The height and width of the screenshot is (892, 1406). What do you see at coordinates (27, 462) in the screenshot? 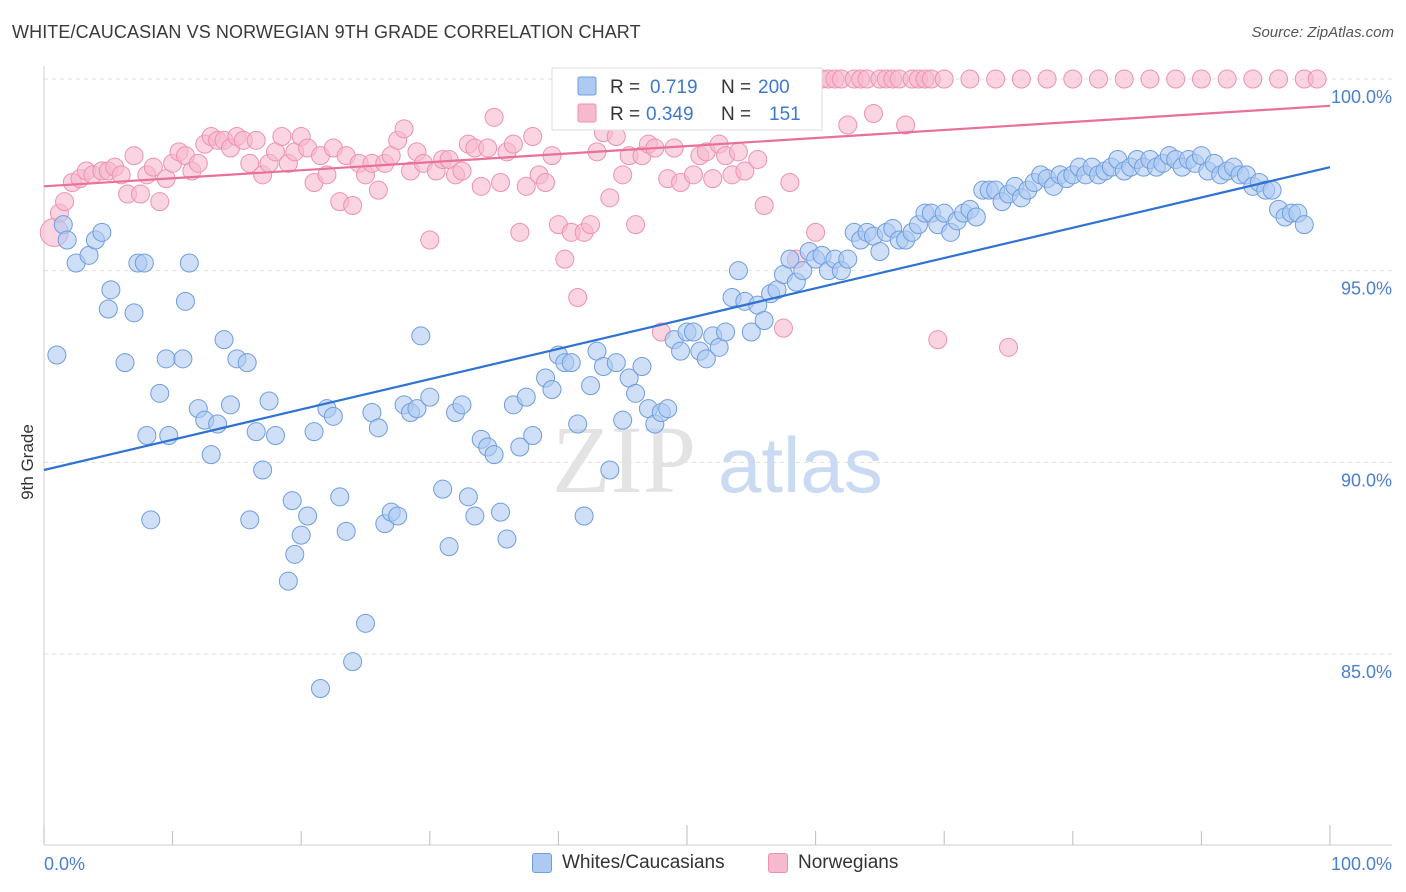
I see `y-axis-title: 9th Grade` at bounding box center [27, 462].